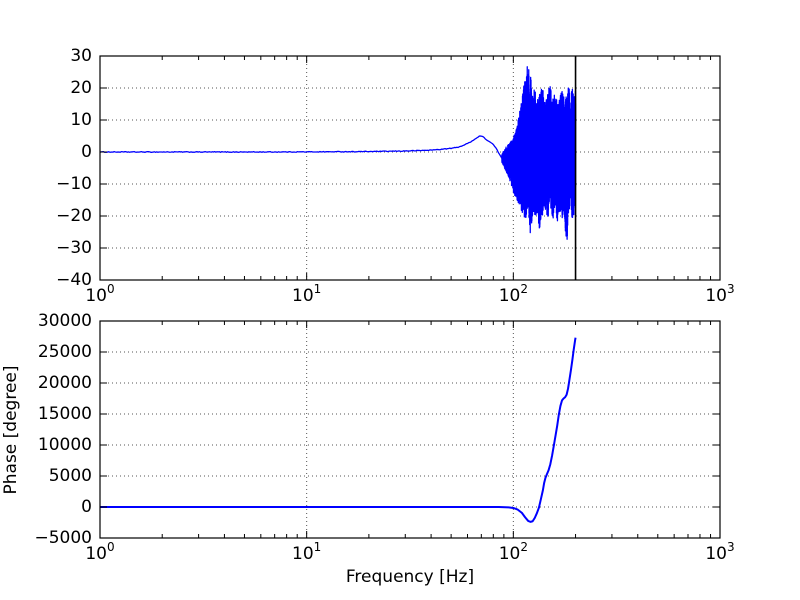  Describe the element at coordinates (65, 321) in the screenshot. I see `y-tick-label: 30000` at that location.